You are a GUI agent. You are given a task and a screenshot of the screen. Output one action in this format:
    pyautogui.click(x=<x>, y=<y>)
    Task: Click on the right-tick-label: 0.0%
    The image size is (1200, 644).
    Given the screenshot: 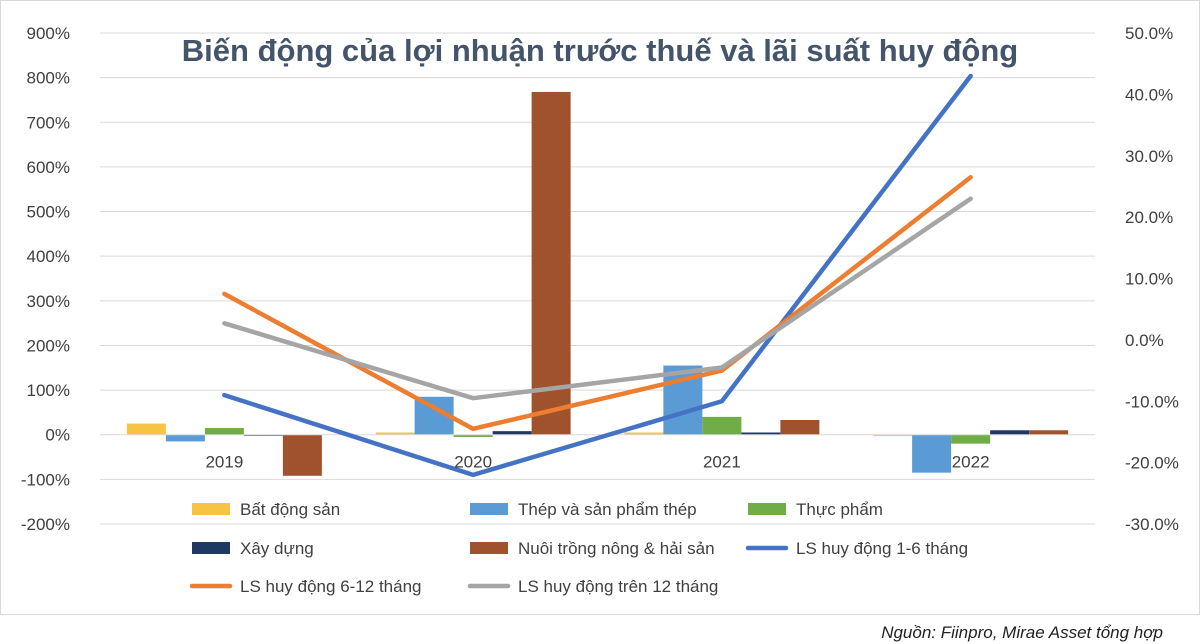 What is the action you would take?
    pyautogui.click(x=1144, y=340)
    